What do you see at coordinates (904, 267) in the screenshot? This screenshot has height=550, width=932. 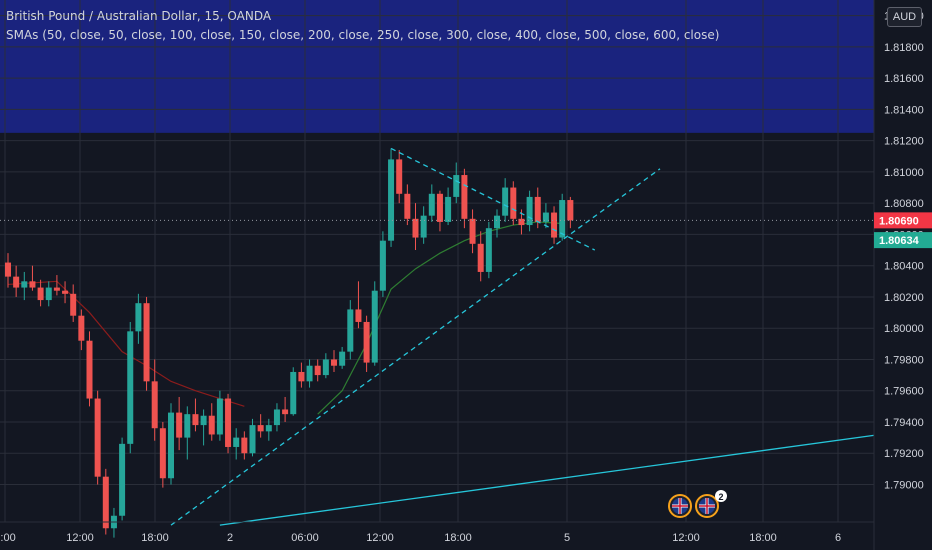 I see `y-tick-label: 1.80400` at bounding box center [904, 267].